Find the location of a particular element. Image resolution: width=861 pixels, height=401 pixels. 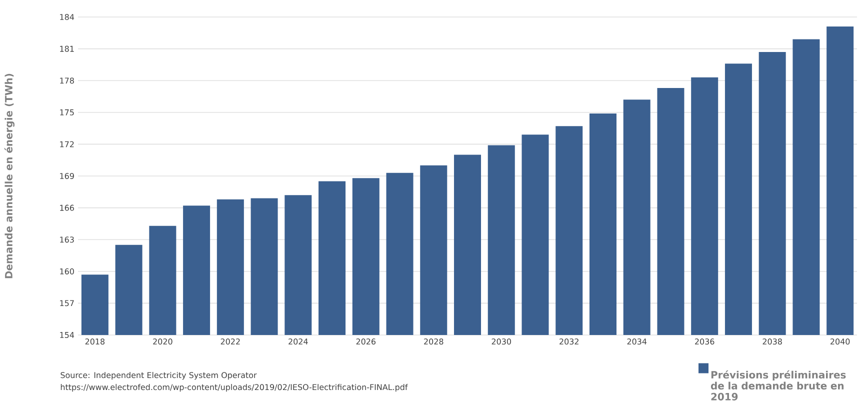

legend-label: Prévisions préliminaires de la demande brute en 2019 is located at coordinates (778, 385).